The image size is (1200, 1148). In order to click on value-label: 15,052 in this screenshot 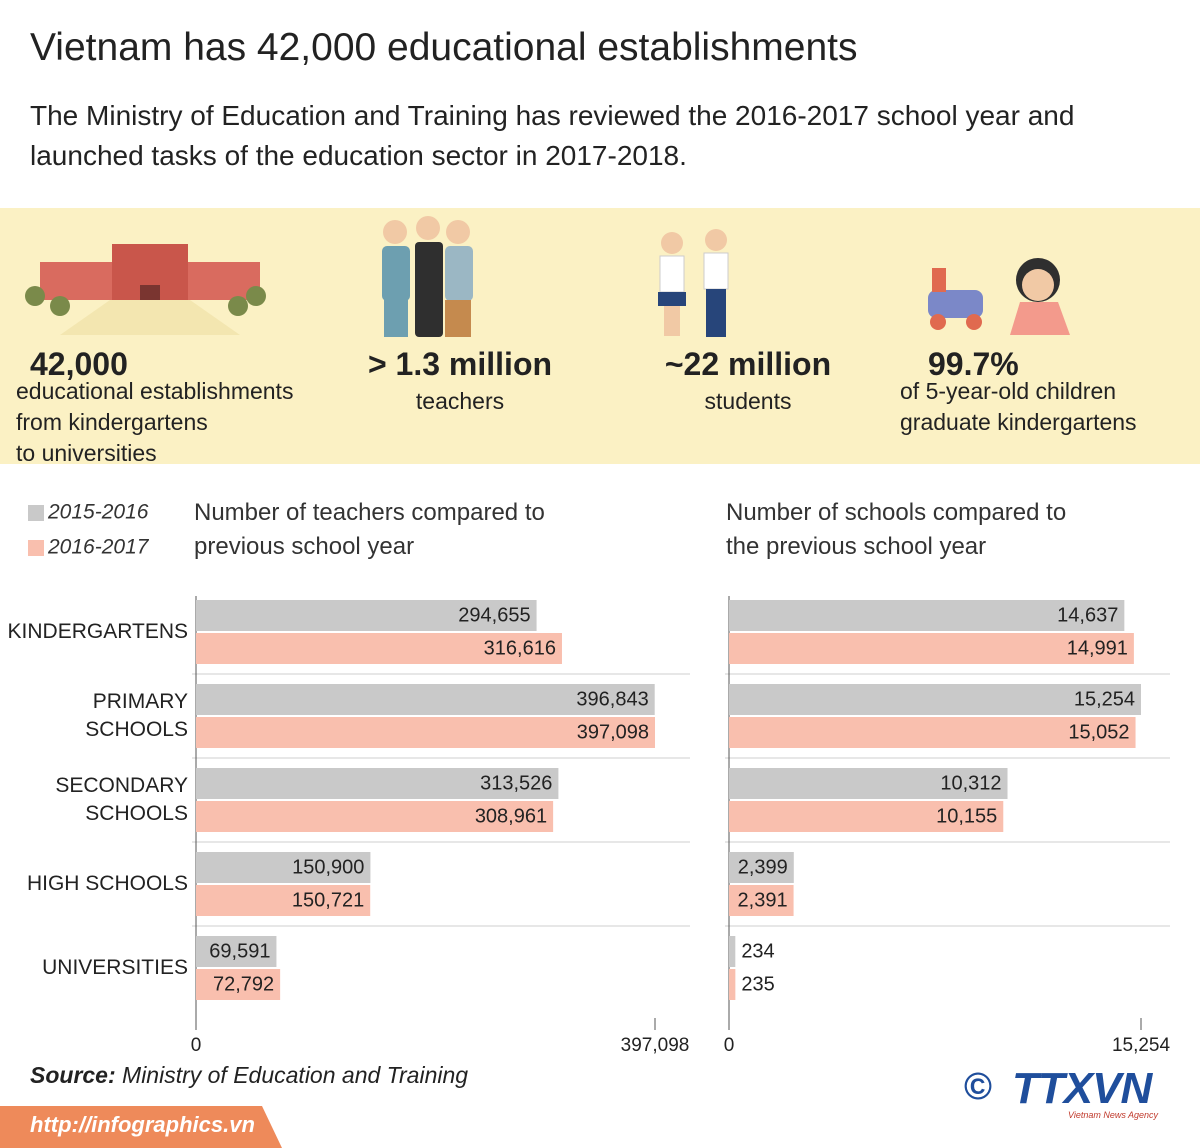, I will do `click(1098, 732)`.